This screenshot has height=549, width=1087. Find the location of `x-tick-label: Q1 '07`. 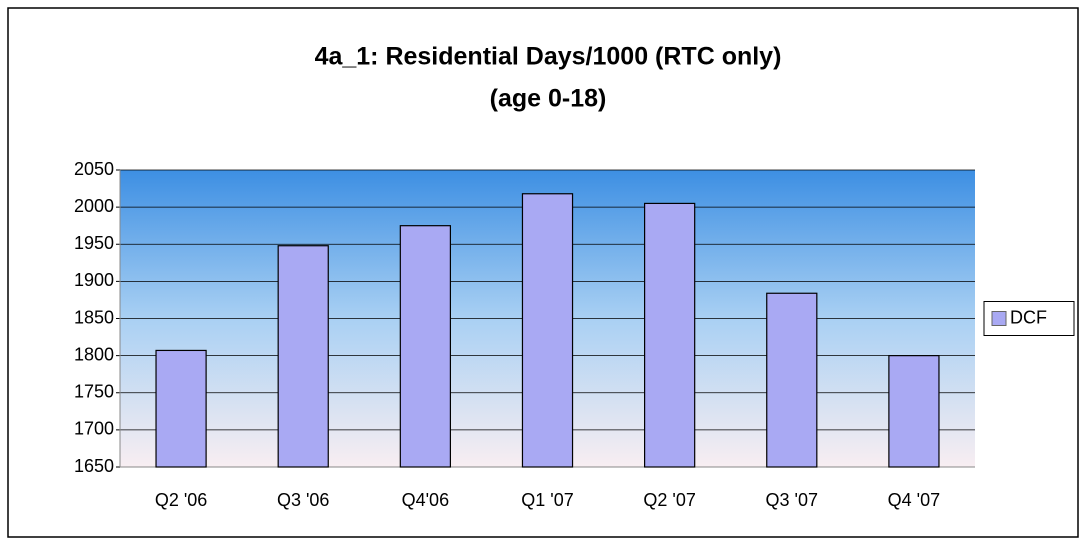

x-tick-label: Q1 '07 is located at coordinates (547, 500).